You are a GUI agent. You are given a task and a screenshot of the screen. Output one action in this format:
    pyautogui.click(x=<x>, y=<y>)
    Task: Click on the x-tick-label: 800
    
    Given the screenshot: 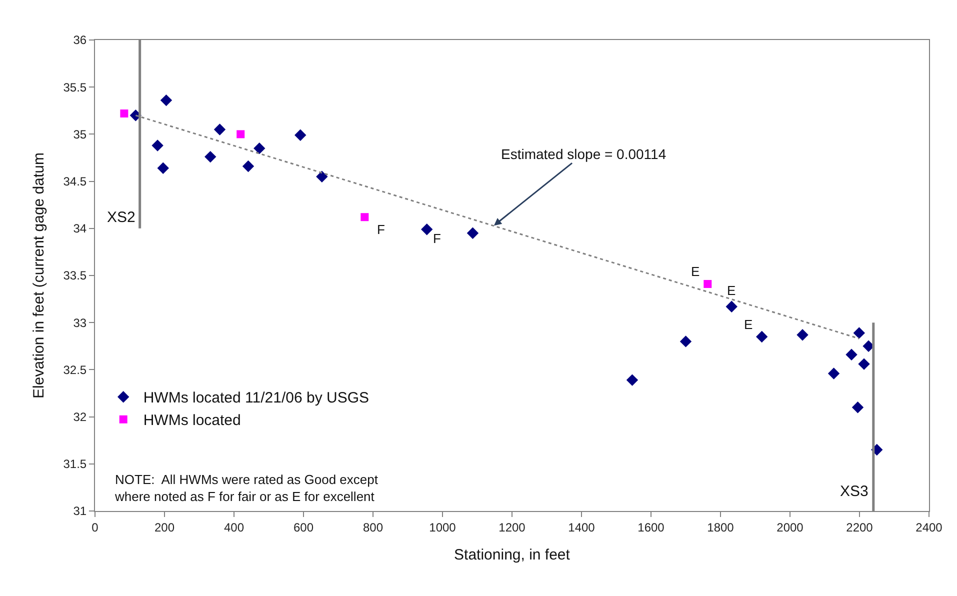 What is the action you would take?
    pyautogui.click(x=373, y=527)
    